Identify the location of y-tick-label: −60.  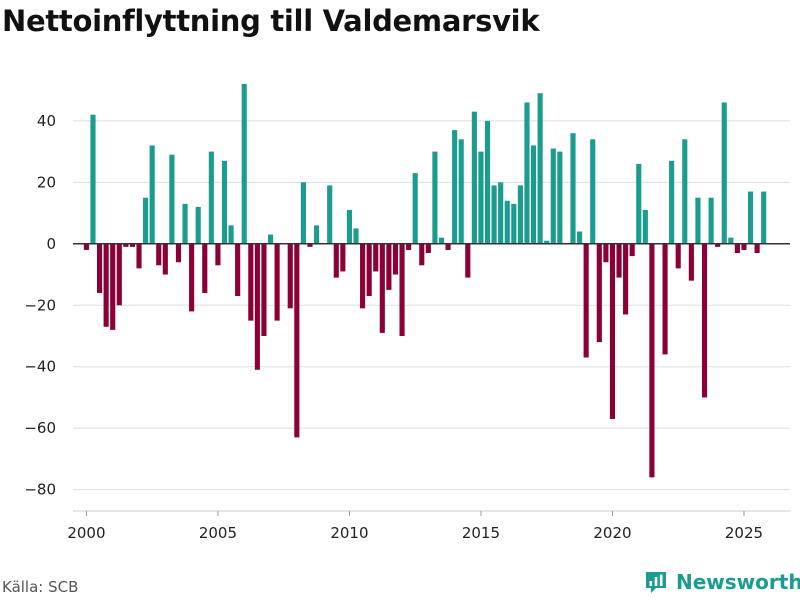
(40, 428).